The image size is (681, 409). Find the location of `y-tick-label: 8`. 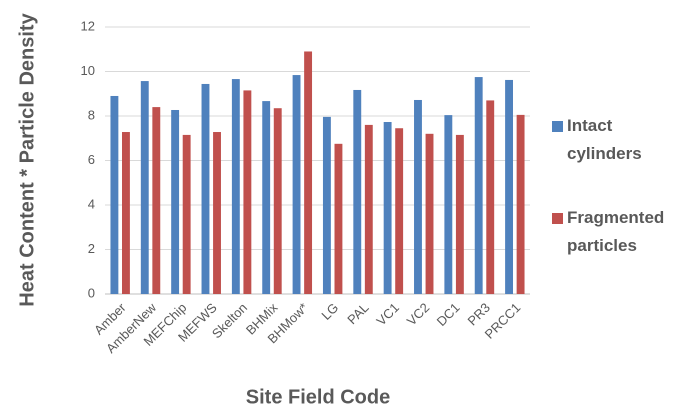

y-tick-label: 8 is located at coordinates (91, 114).